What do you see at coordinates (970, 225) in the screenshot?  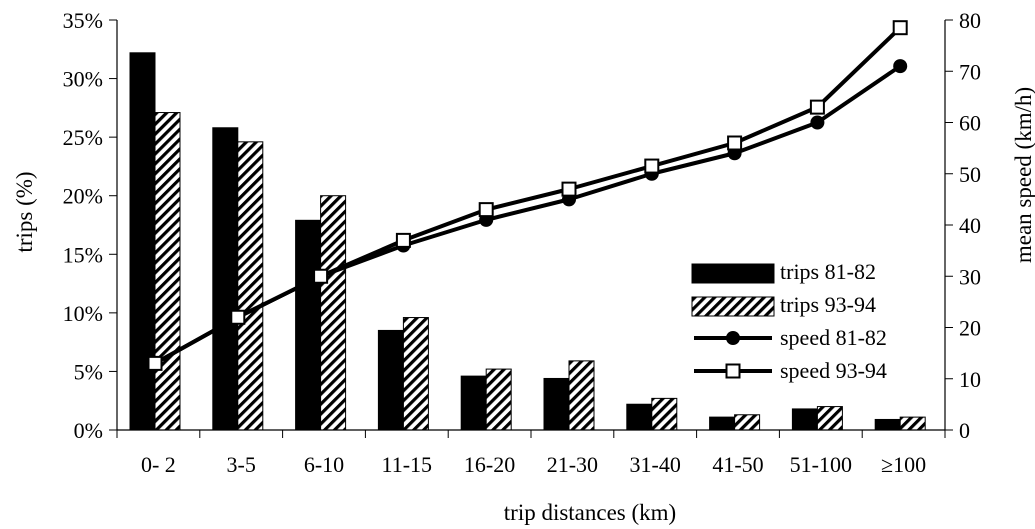 I see `y2-tick-label: 40` at bounding box center [970, 225].